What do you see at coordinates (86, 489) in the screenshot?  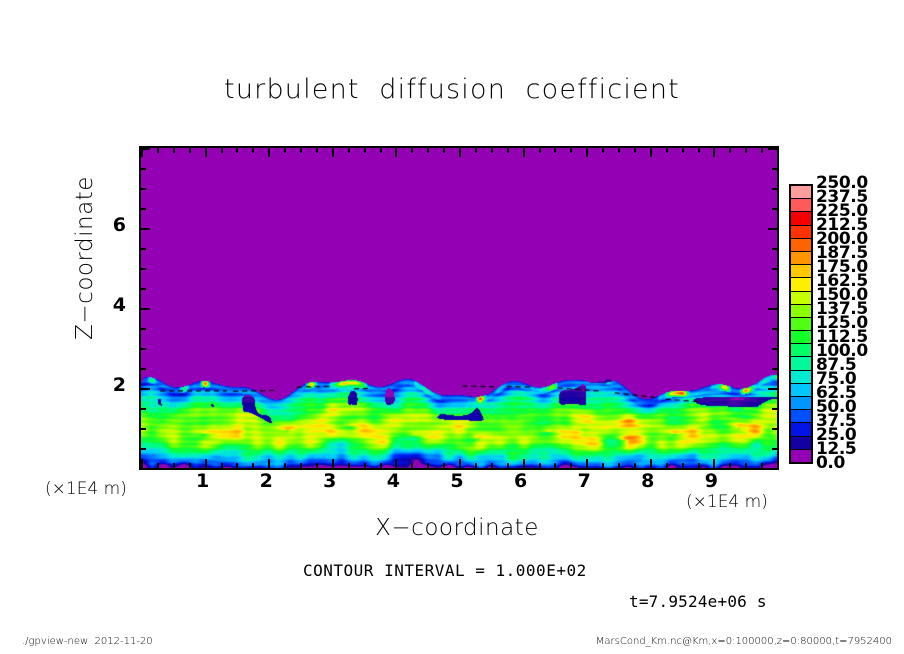 I see `y-axis-unit-label: (×1E4 m)` at bounding box center [86, 489].